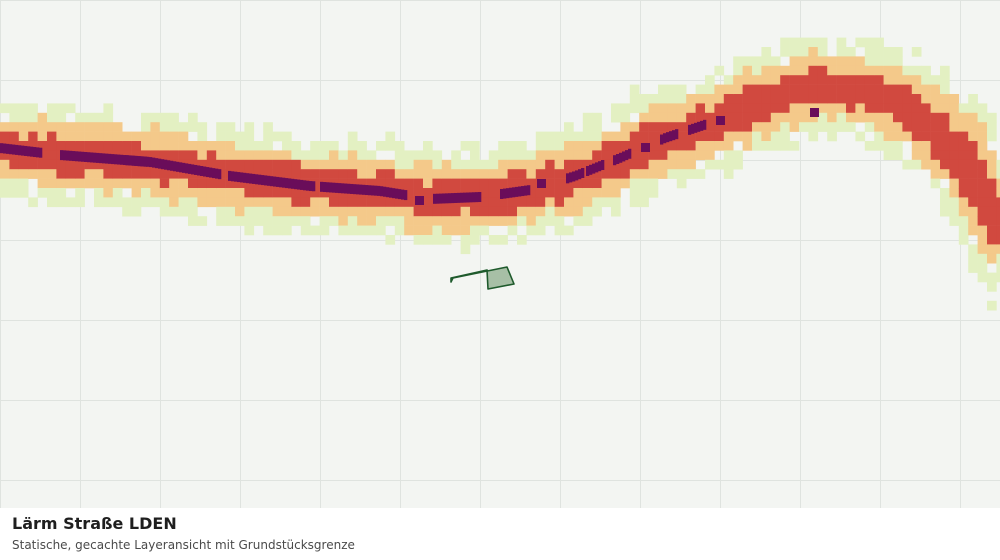 The image size is (1000, 560). I want to click on parcel-boundary, so click(482, 278).